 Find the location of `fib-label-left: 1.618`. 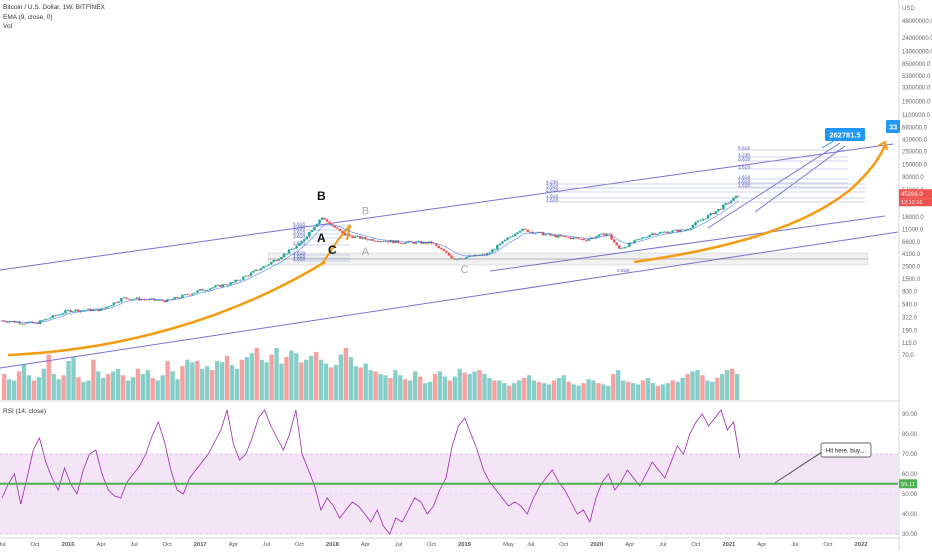

fib-label-left: 1.618 is located at coordinates (299, 260).